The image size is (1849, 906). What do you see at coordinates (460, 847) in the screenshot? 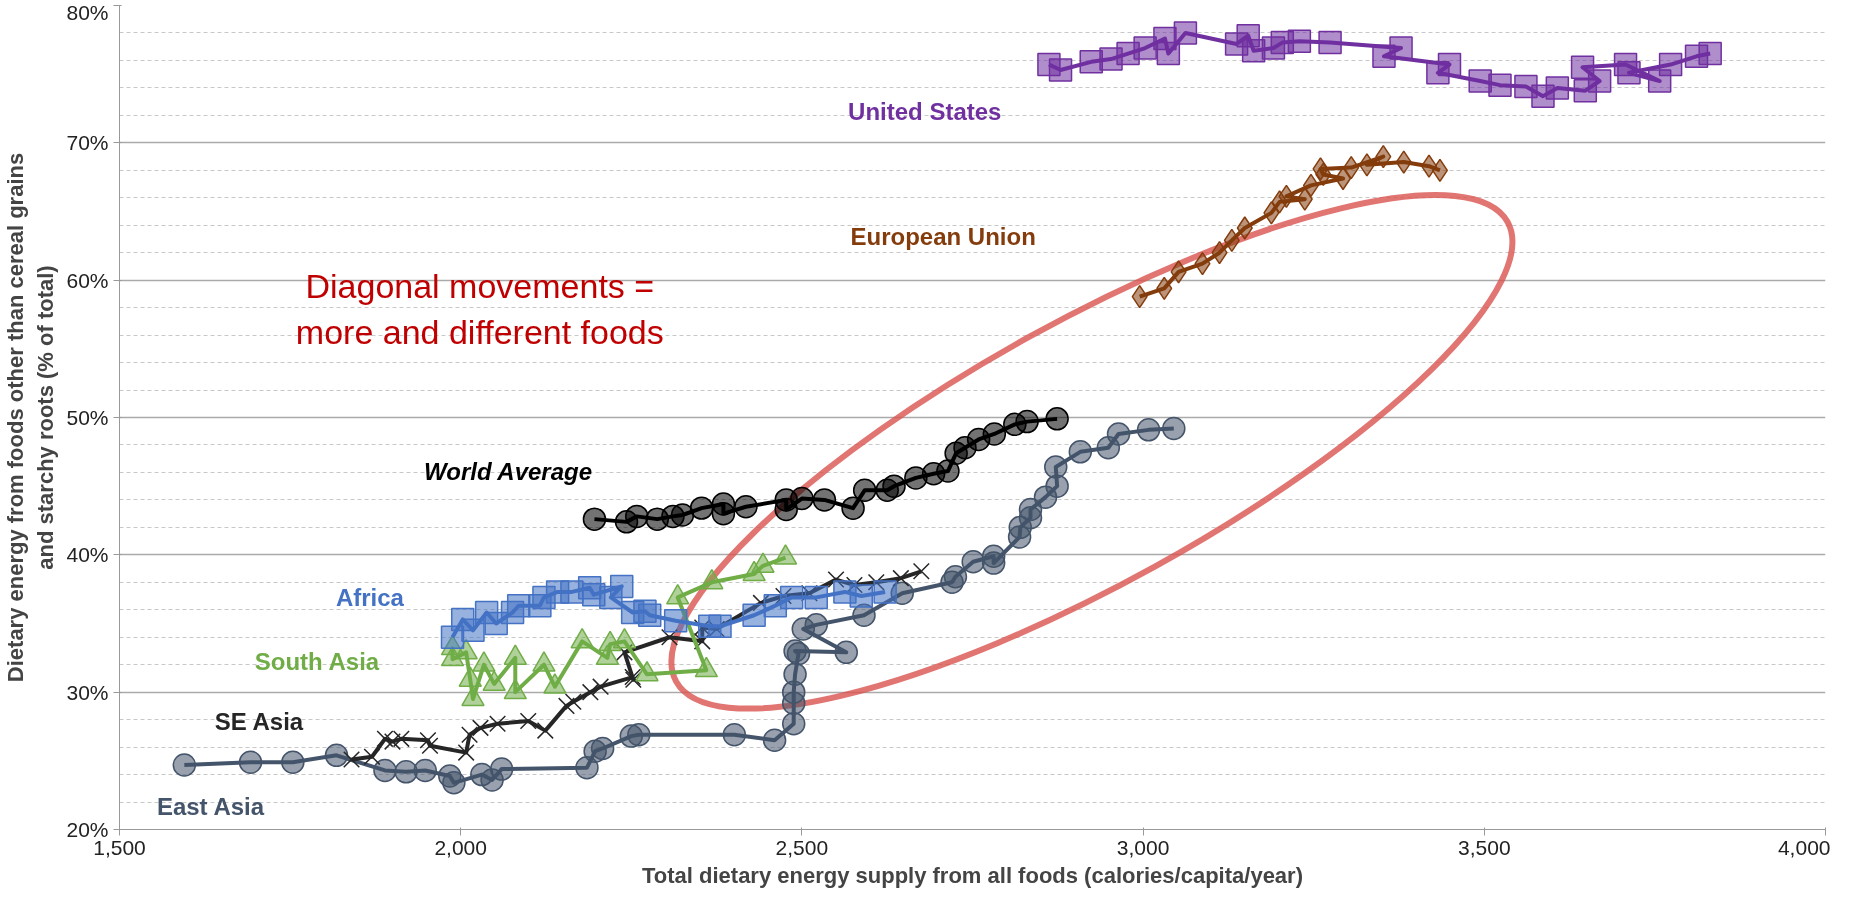
I see `x-tick-label: 2,000` at bounding box center [460, 847].